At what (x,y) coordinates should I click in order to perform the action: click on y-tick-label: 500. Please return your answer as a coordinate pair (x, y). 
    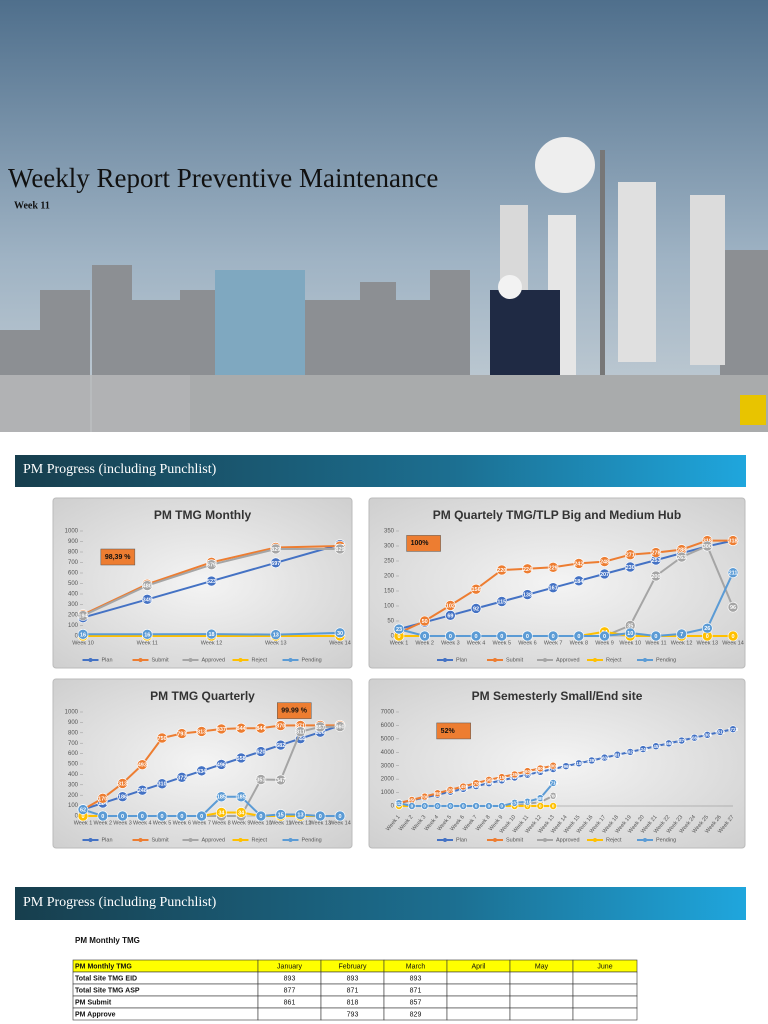
    Looking at the image, I should click on (73, 765).